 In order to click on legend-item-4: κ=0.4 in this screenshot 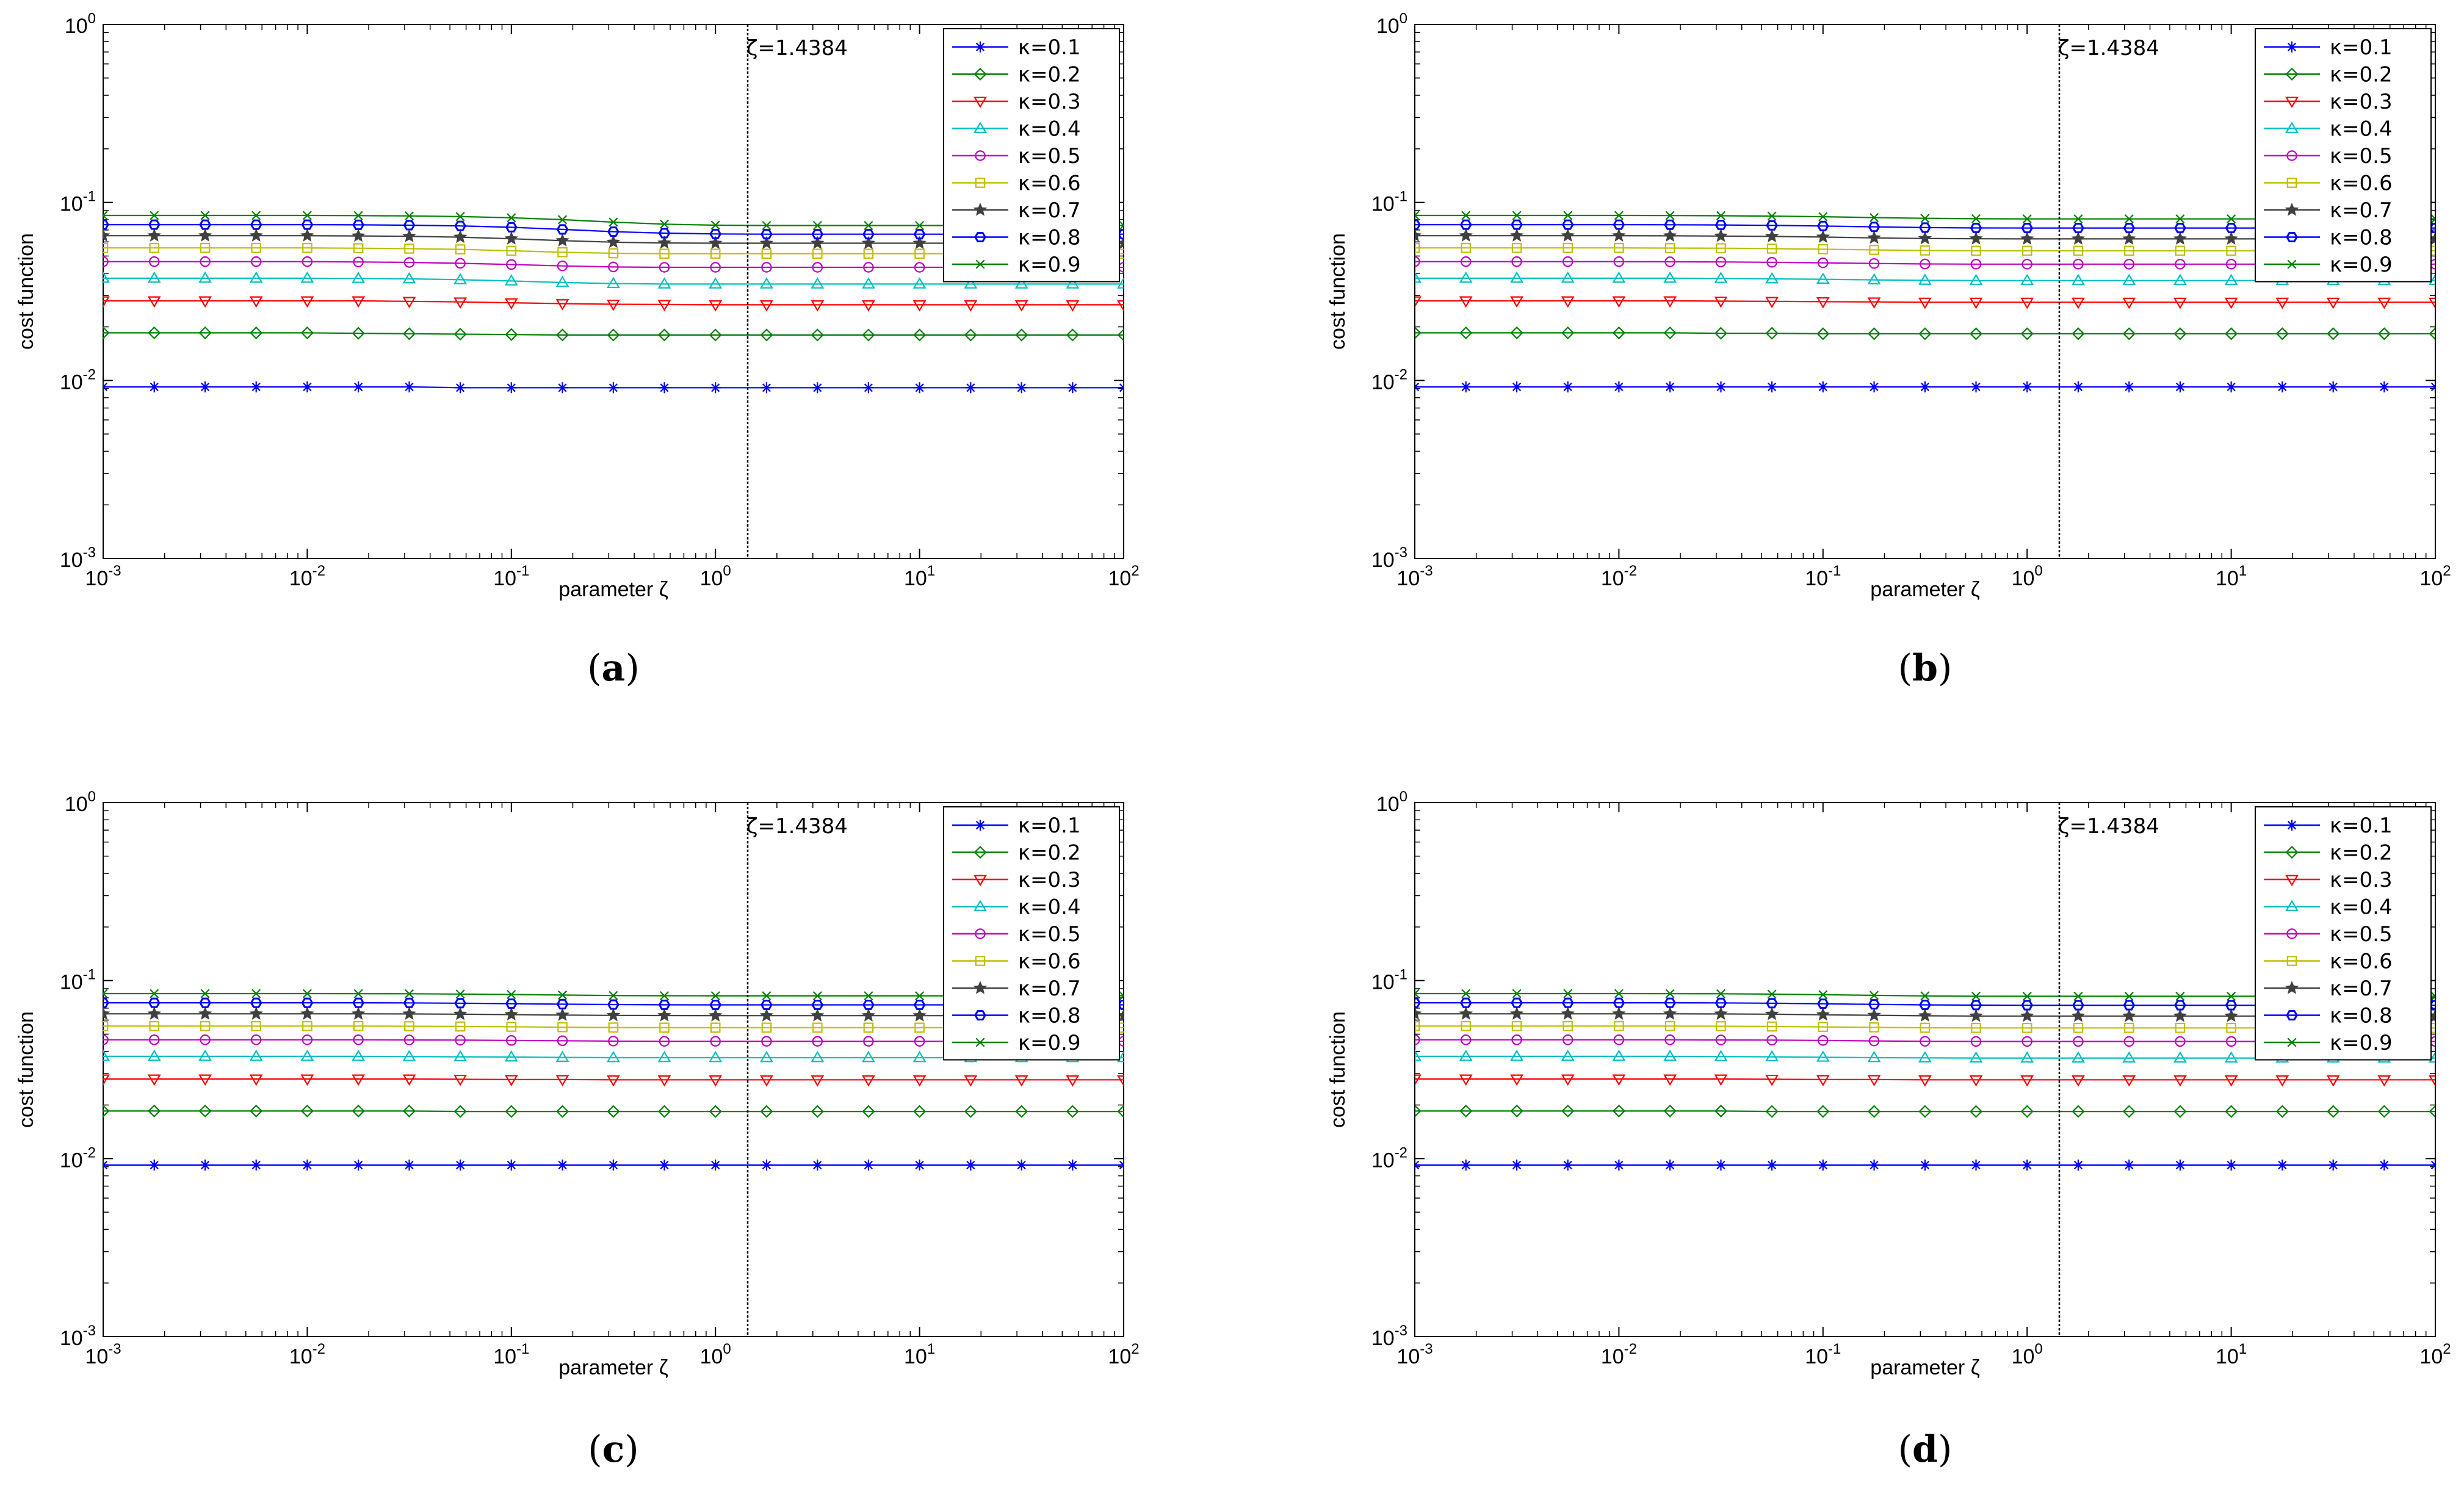, I will do `click(1017, 907)`.